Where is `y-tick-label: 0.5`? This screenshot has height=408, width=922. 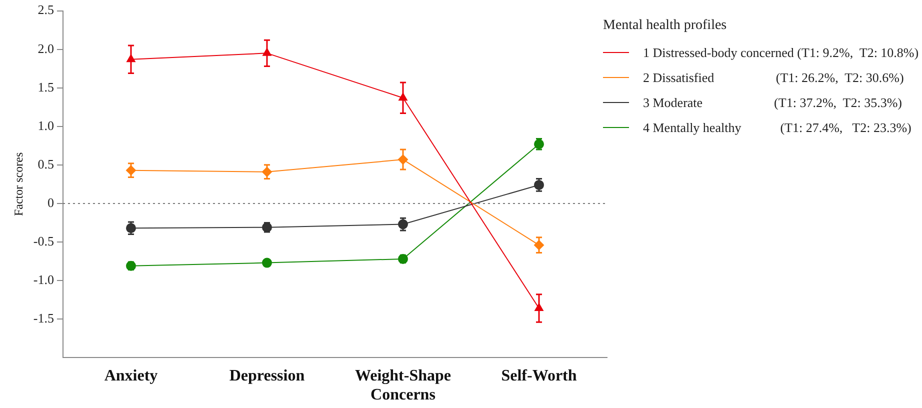
y-tick-label: 0.5 is located at coordinates (46, 164).